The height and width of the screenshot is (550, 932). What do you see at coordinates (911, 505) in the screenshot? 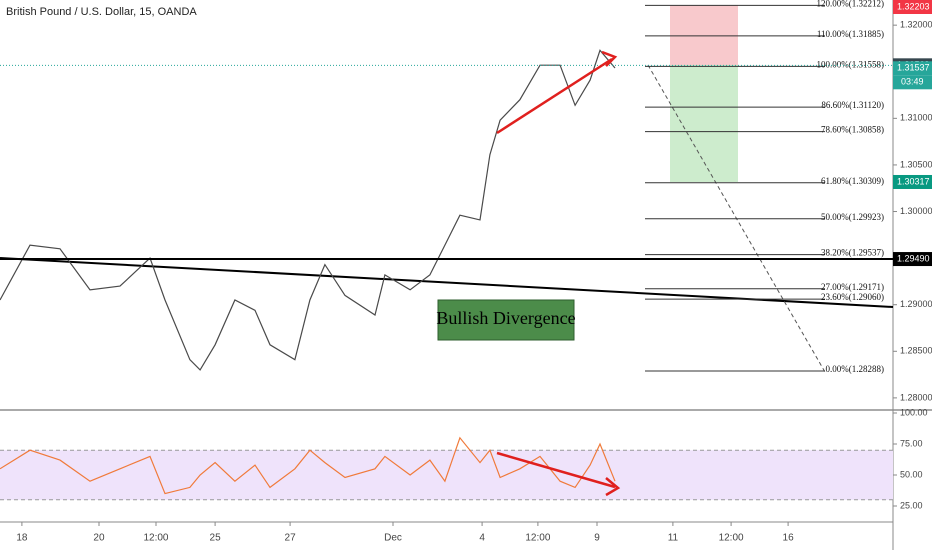
I see `y-tick-label: 25.00` at bounding box center [911, 505].